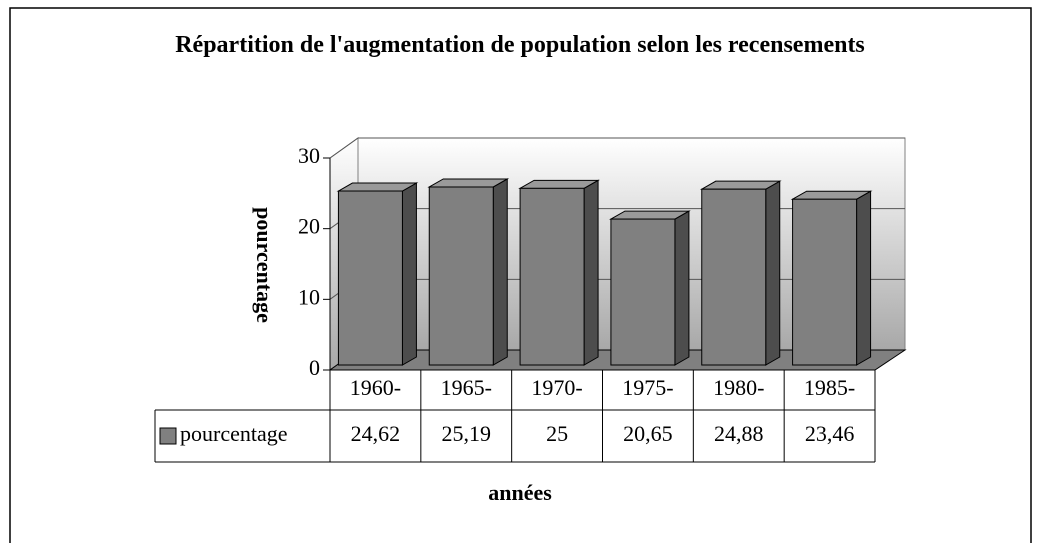 The height and width of the screenshot is (543, 1042). I want to click on x-tick-label: 1965-, so click(466, 387).